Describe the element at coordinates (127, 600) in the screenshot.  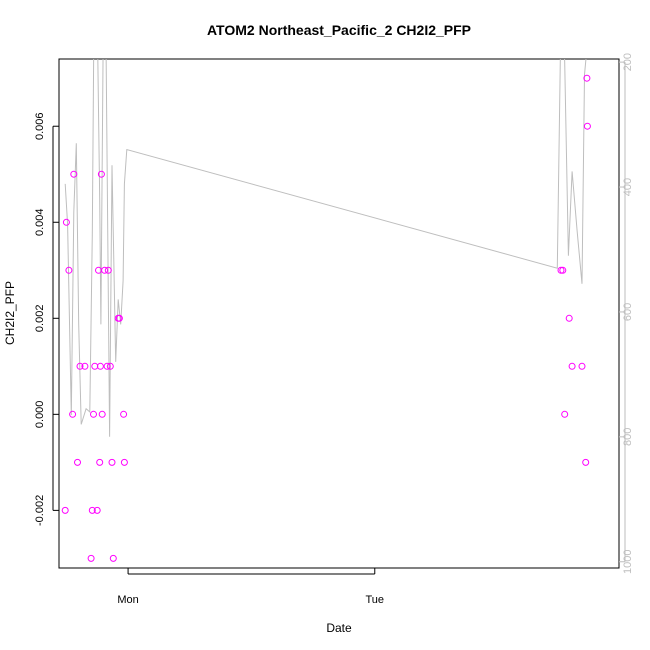
I see `x-tick-label: Mon` at that location.